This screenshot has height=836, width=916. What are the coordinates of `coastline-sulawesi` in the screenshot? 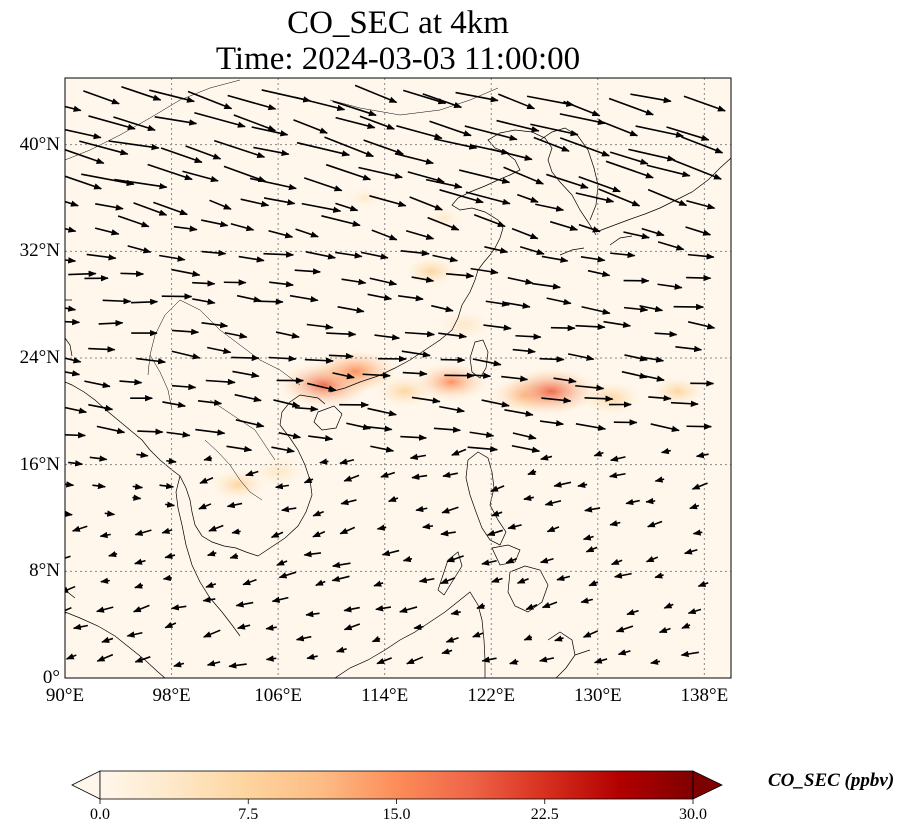 It's located at (569, 654).